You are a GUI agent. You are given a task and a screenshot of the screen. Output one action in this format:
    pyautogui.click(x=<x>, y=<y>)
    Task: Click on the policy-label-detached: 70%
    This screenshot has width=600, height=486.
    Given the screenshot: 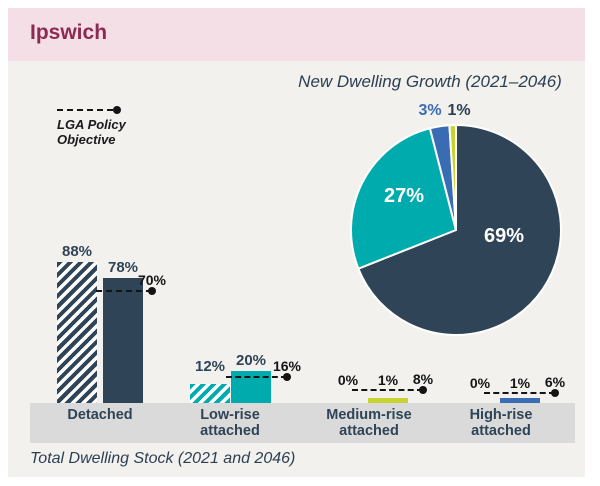 What is the action you would take?
    pyautogui.click(x=152, y=280)
    